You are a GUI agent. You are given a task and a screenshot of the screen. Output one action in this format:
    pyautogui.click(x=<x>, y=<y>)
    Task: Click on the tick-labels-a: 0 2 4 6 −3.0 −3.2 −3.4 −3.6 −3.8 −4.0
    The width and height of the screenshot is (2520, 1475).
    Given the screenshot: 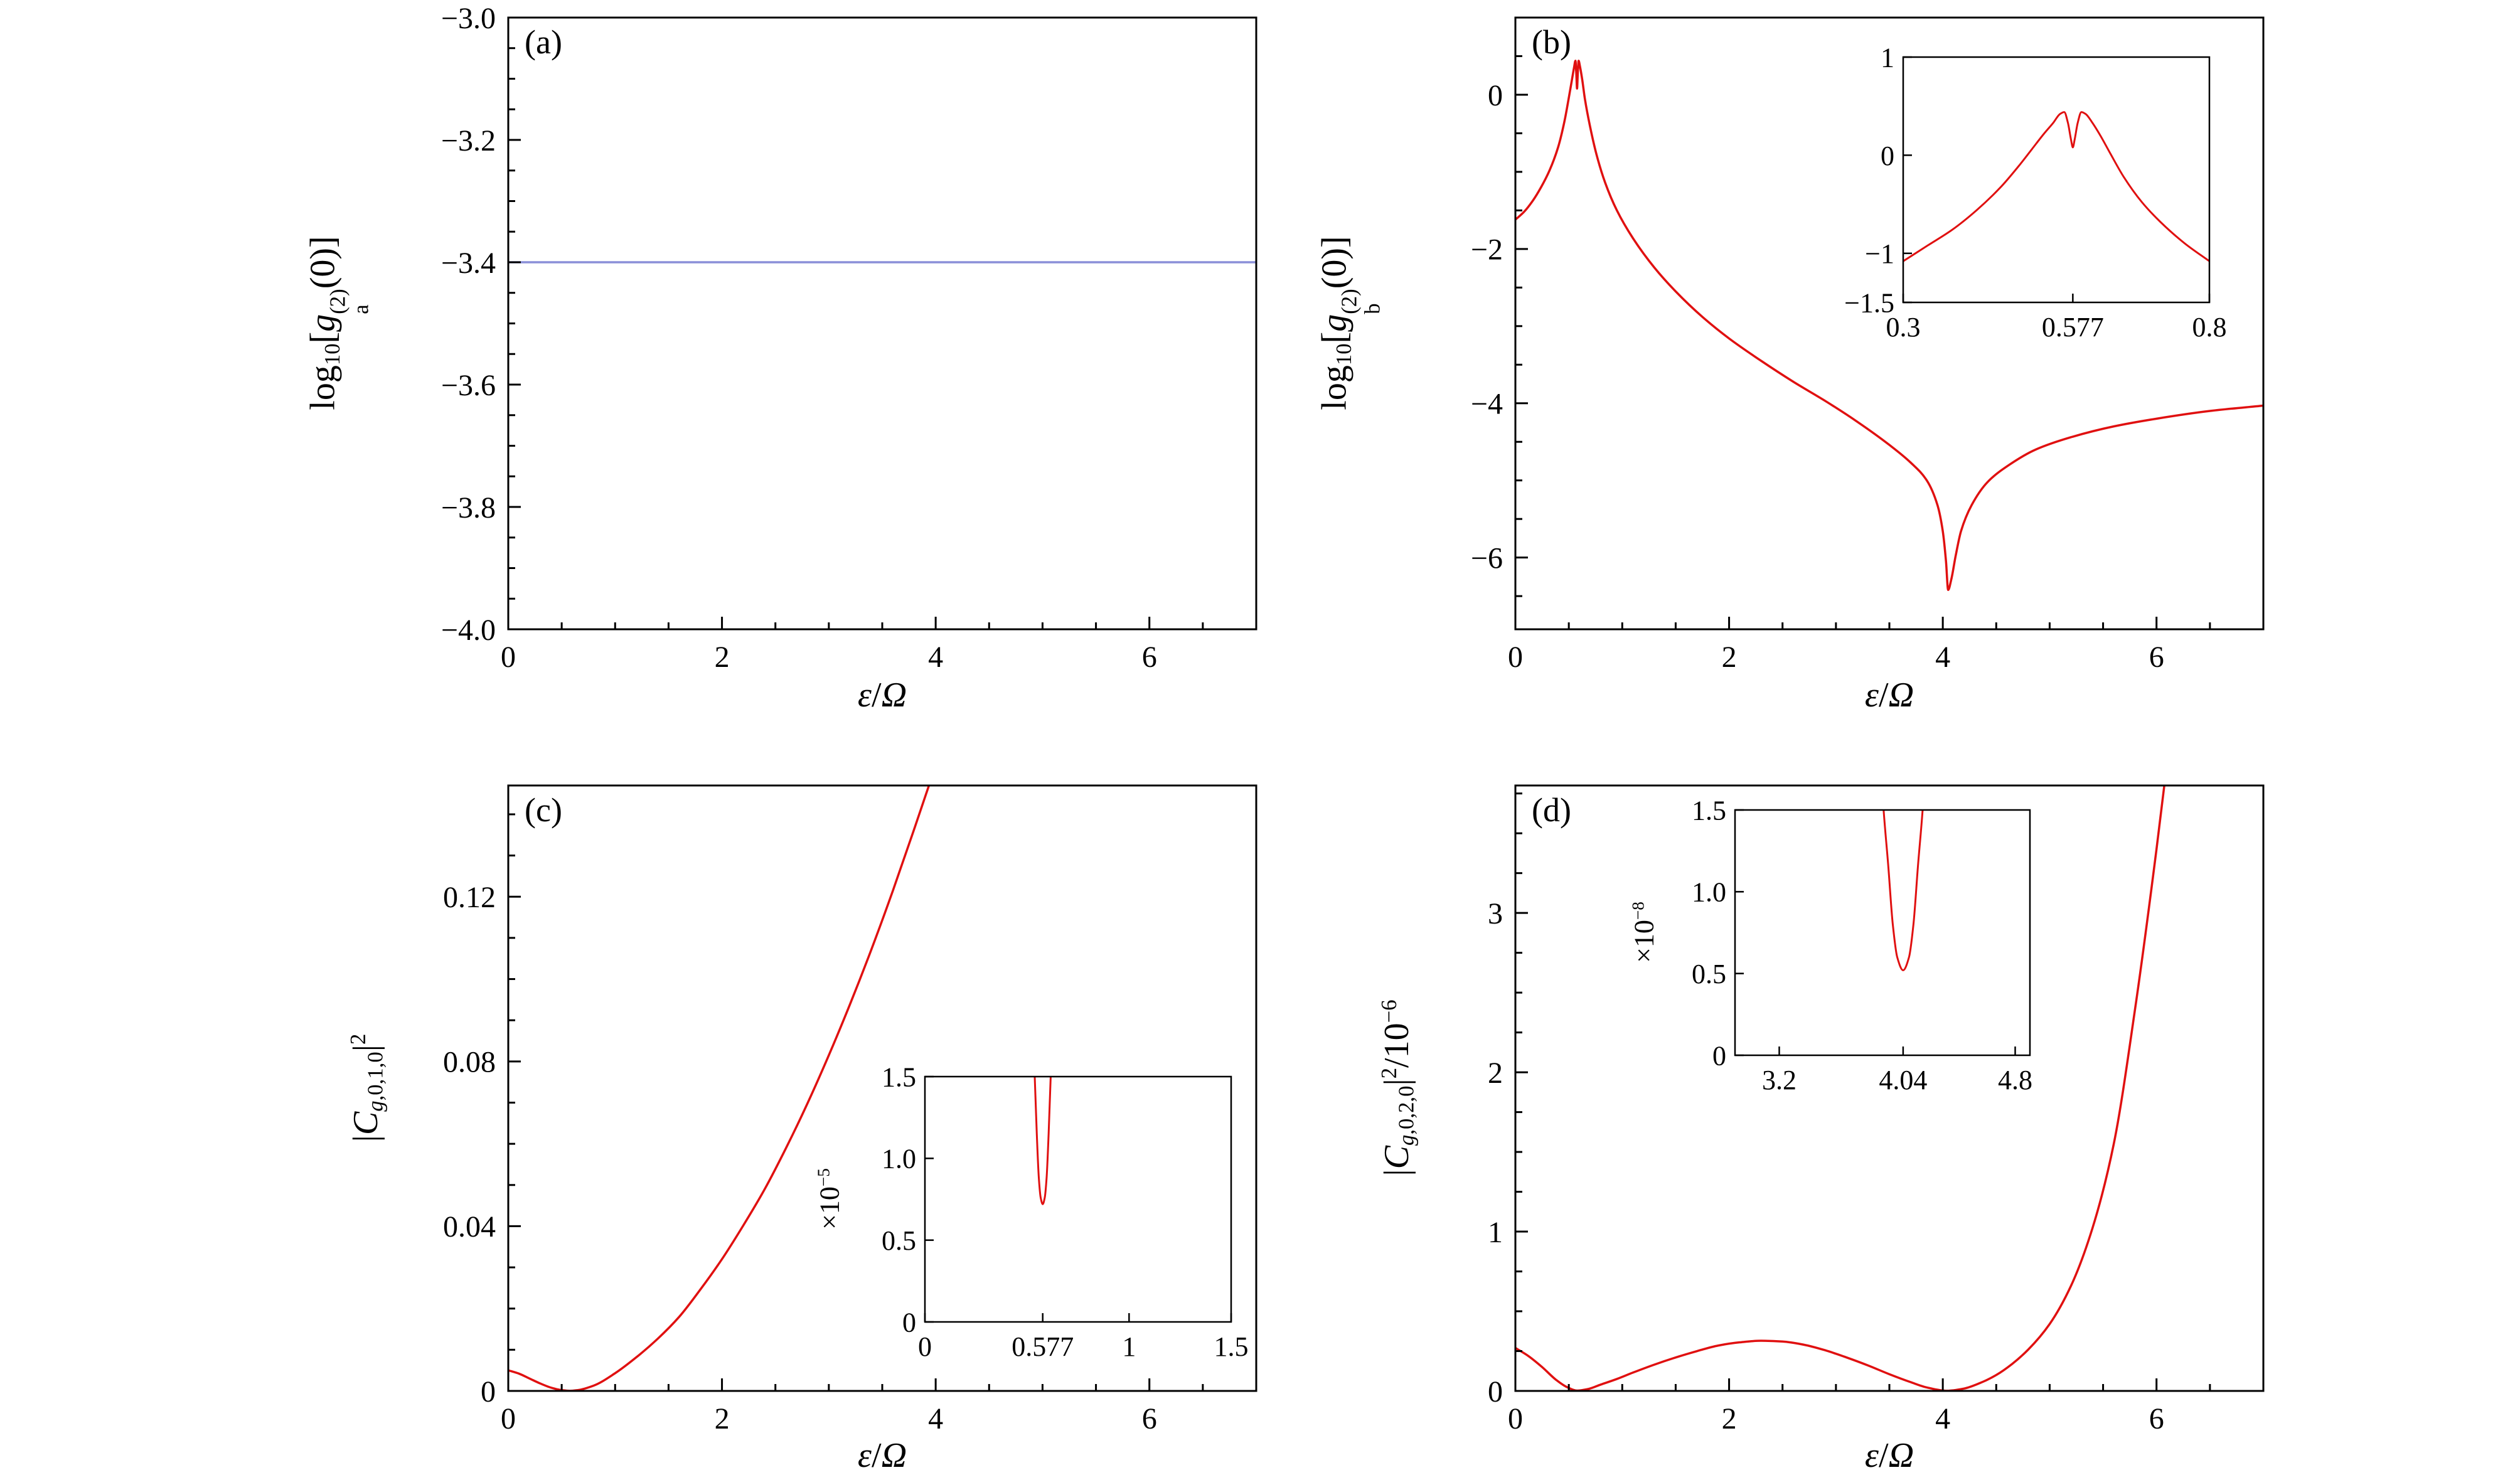 What is the action you would take?
    pyautogui.click(x=799, y=338)
    